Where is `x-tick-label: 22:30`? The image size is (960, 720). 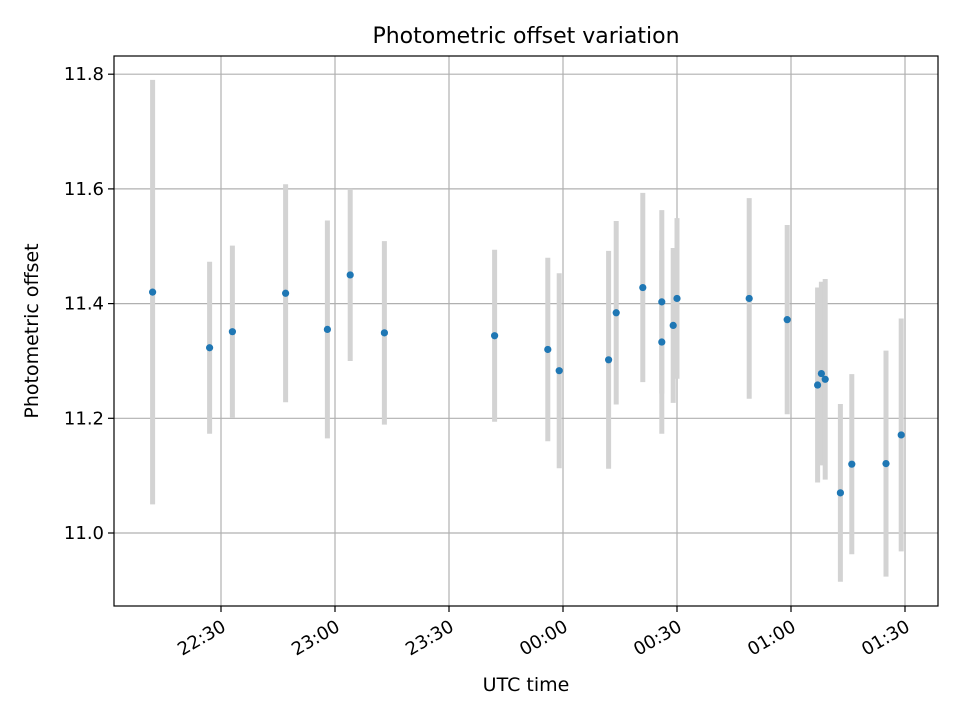
x-tick-label: 22:30 is located at coordinates (201, 638).